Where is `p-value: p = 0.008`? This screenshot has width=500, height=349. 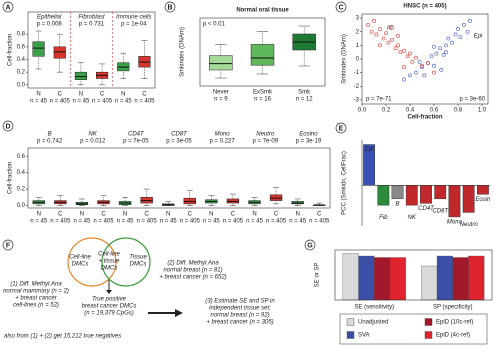
p-value: p = 0.008 is located at coordinates (50, 25).